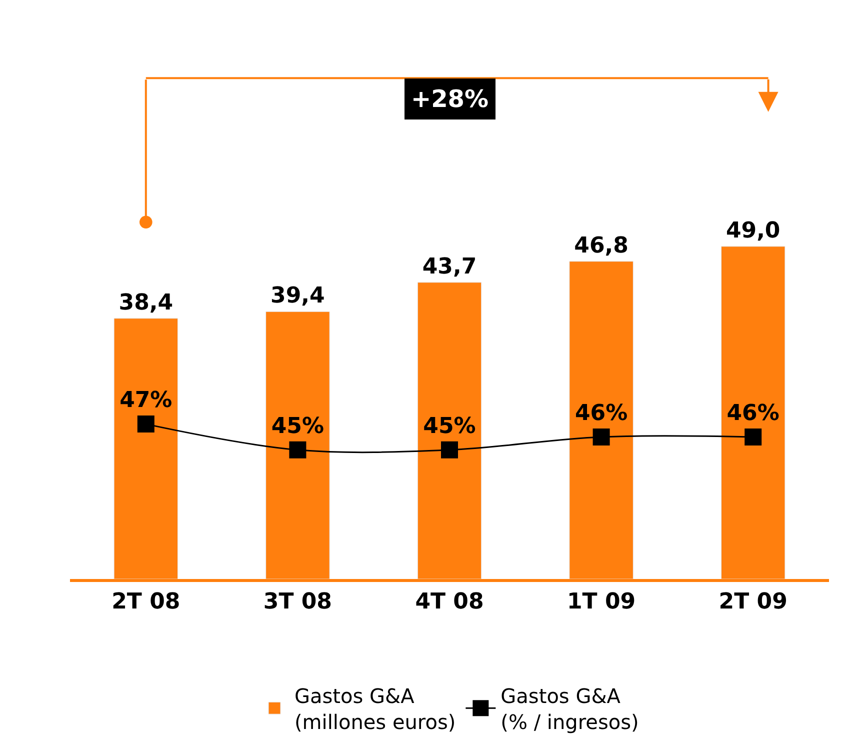 This screenshot has height=754, width=859. Describe the element at coordinates (450, 99) in the screenshot. I see `text: +28%` at that location.